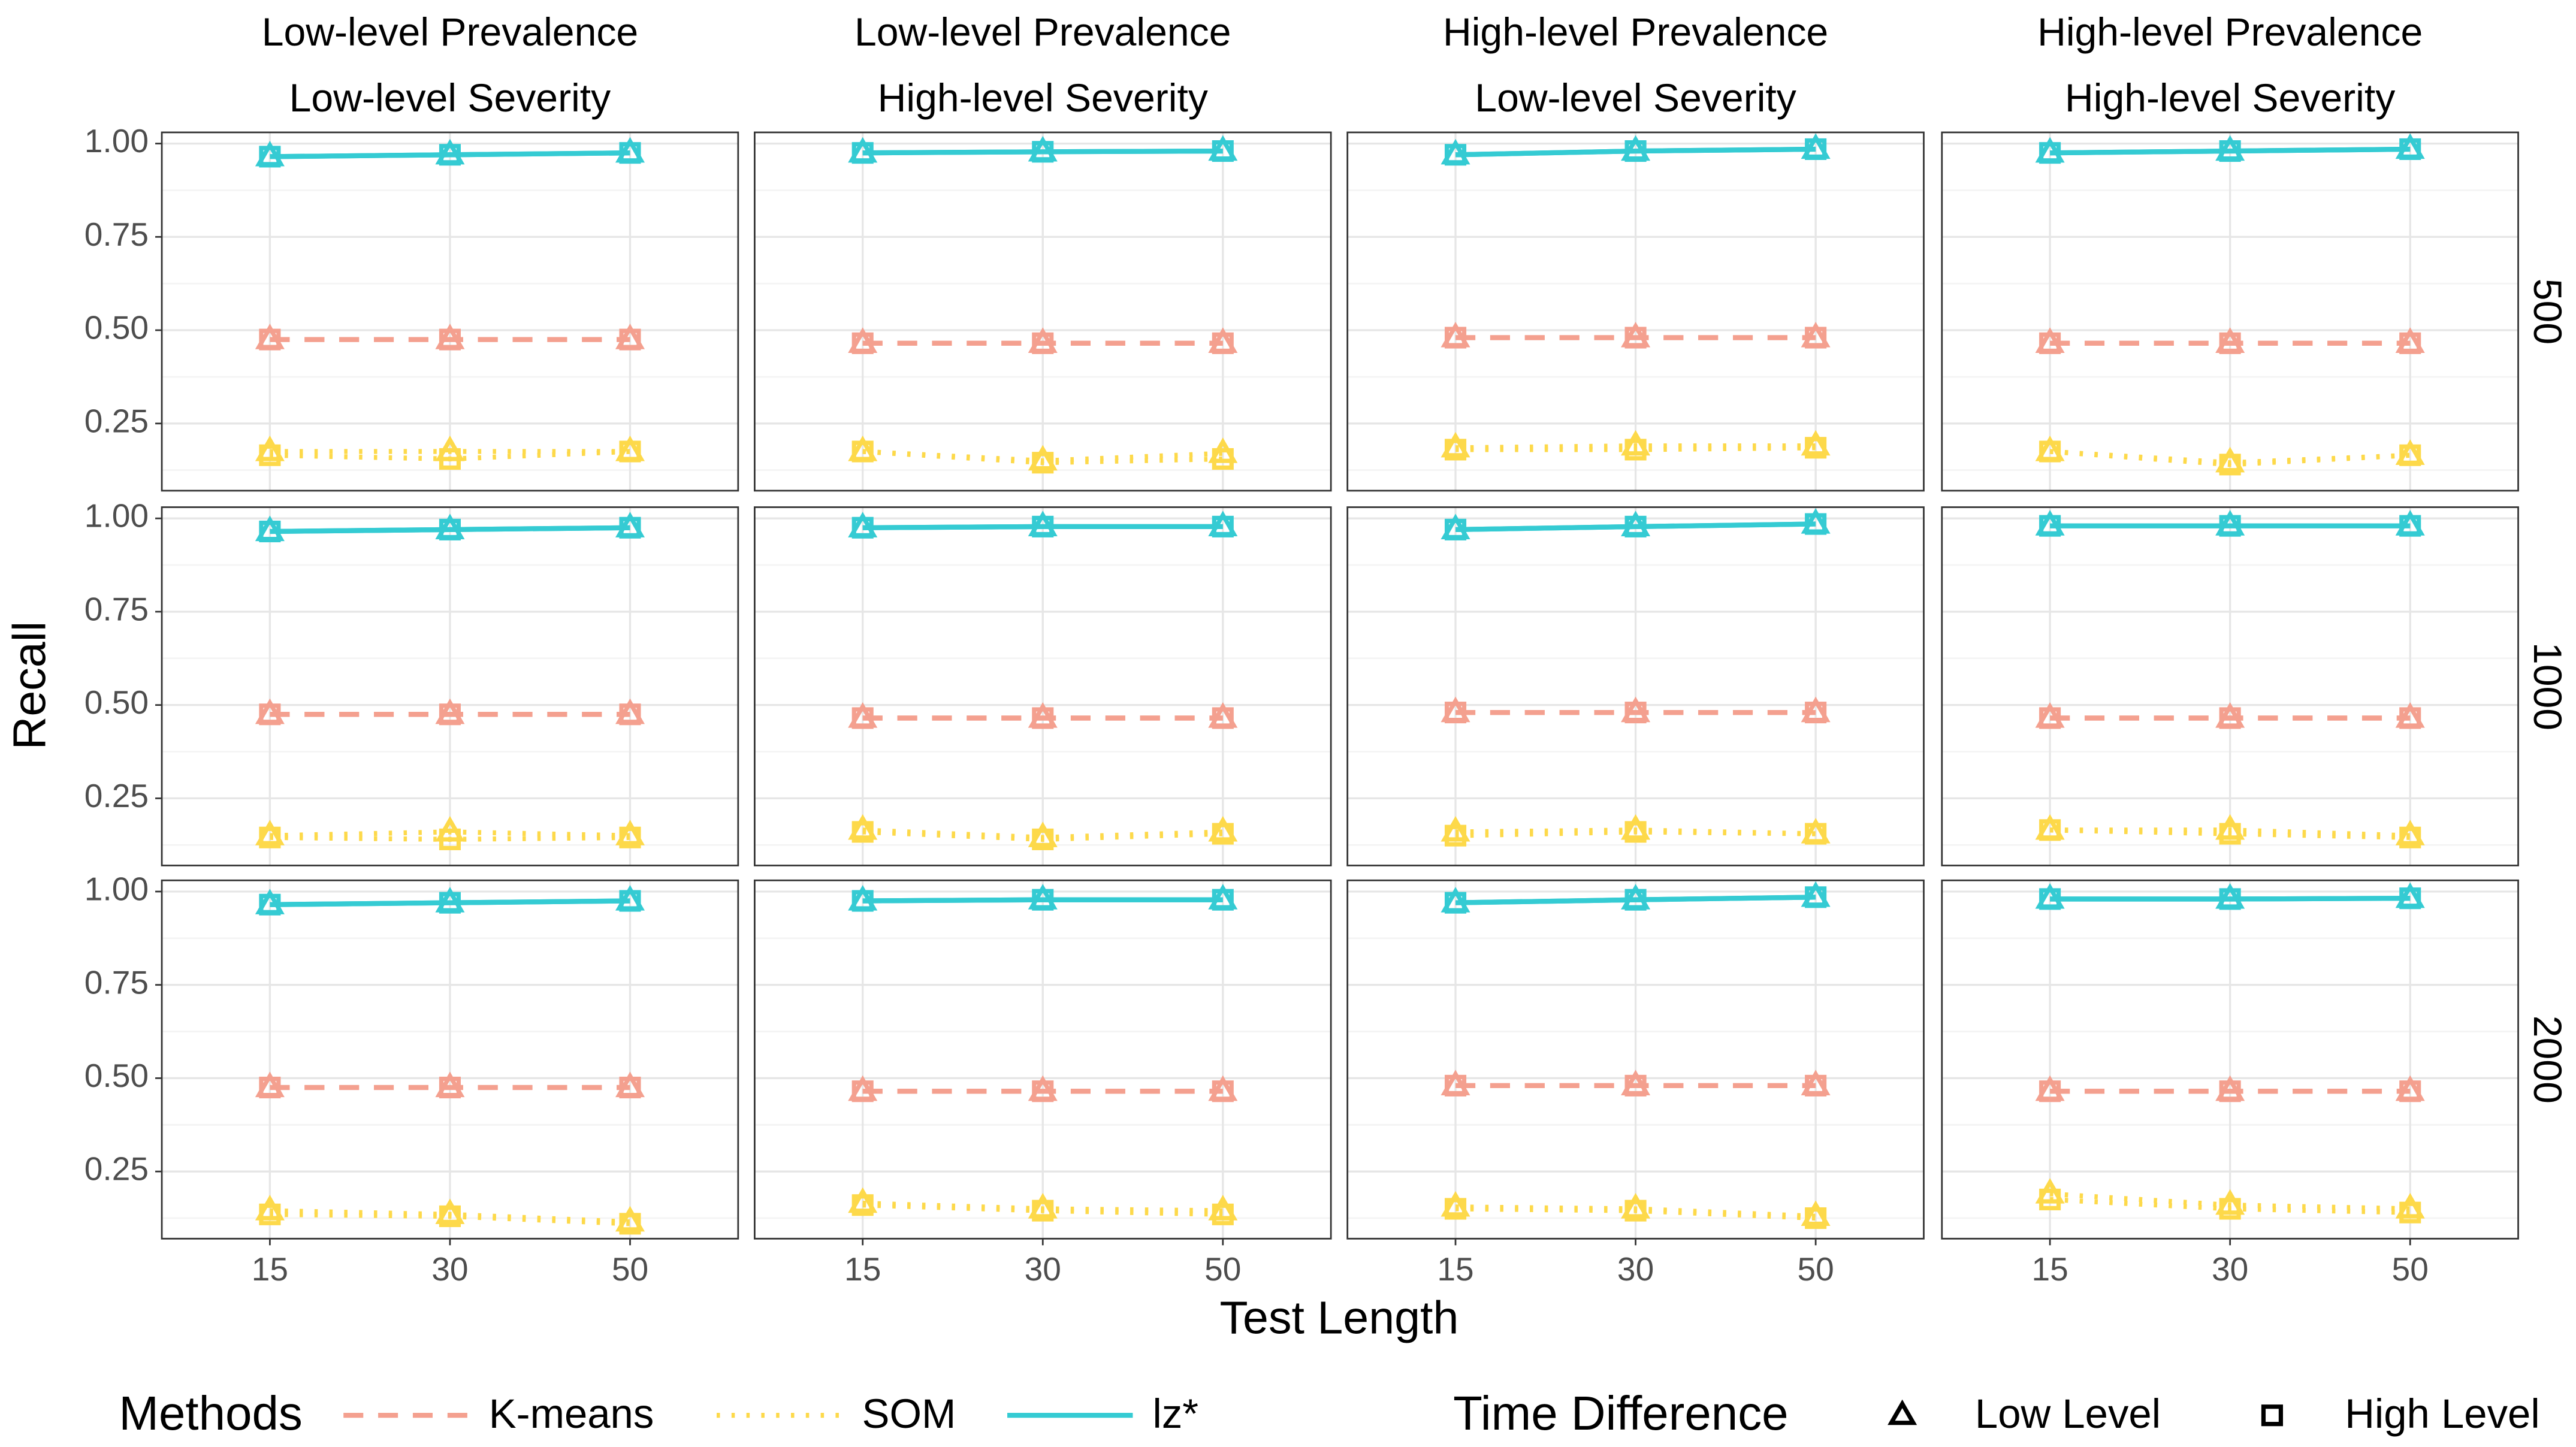 Image resolution: width=2576 pixels, height=1447 pixels. What do you see at coordinates (1338, 1317) in the screenshot?
I see `x-axis-title: Test Length` at bounding box center [1338, 1317].